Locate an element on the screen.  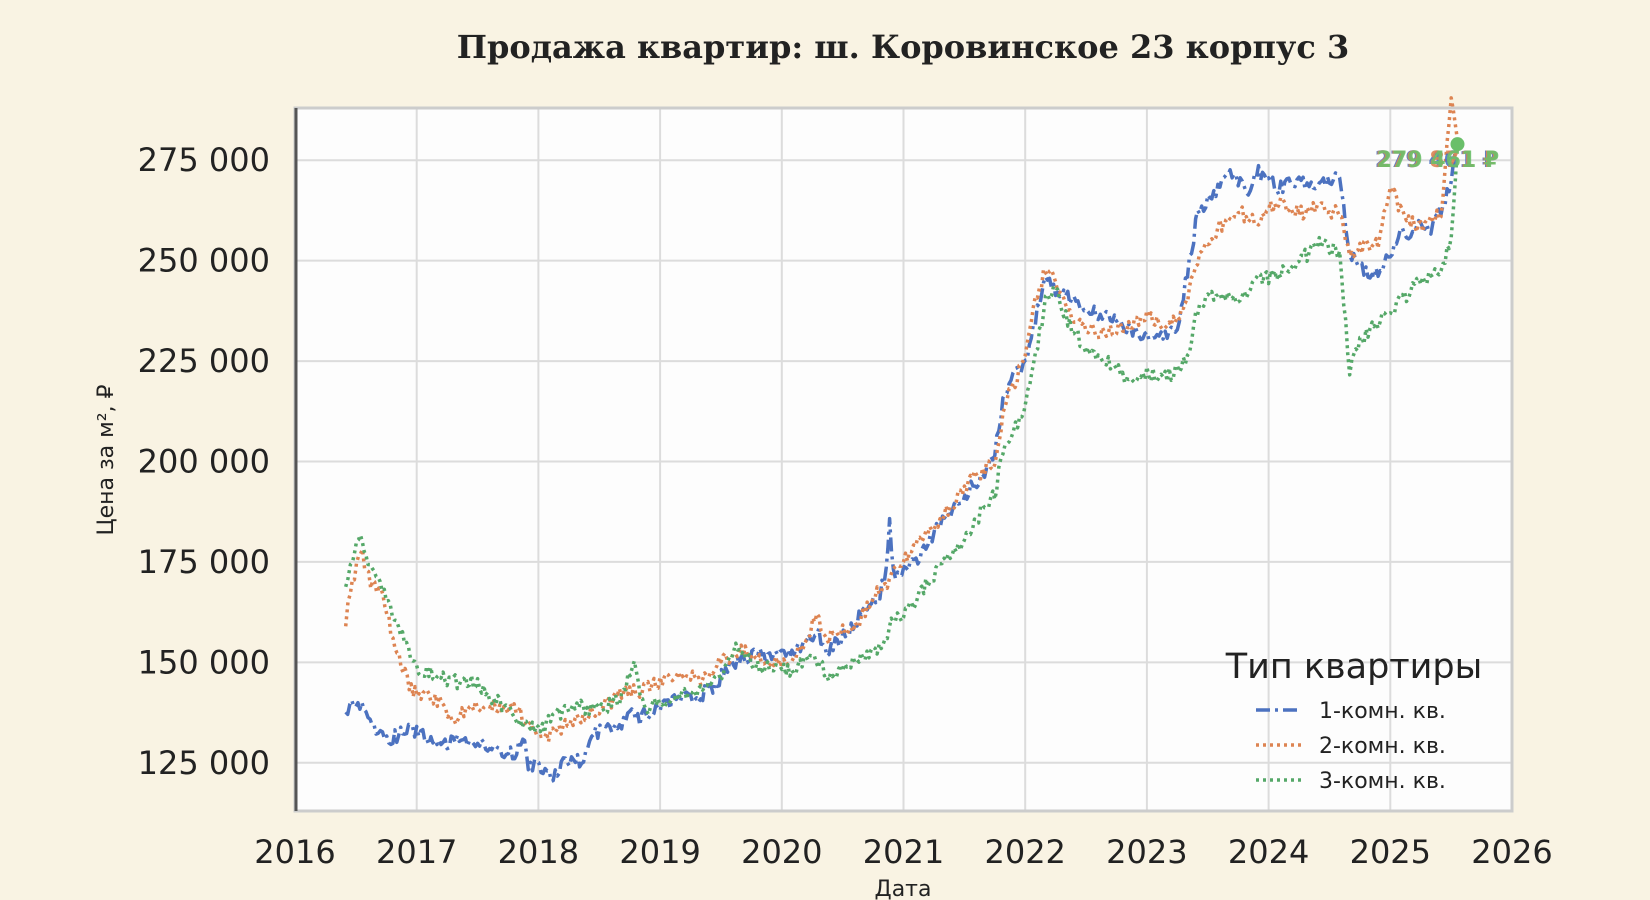
legend-label-3: 3-комн. кв. is located at coordinates (1382, 781).